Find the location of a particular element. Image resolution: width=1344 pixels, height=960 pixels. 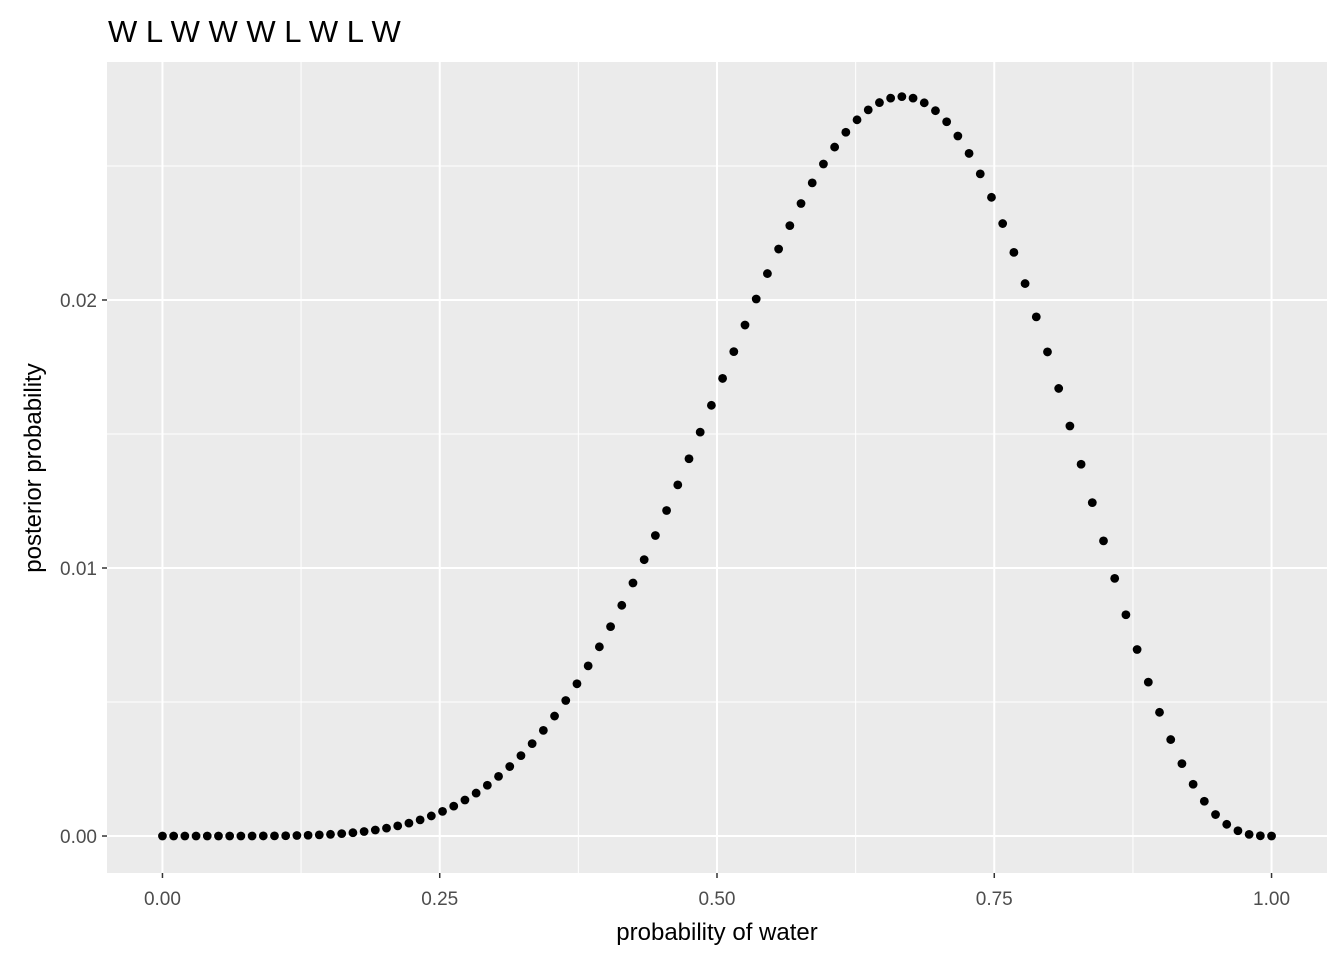

x-tick-label: 1.00 is located at coordinates (1271, 899).